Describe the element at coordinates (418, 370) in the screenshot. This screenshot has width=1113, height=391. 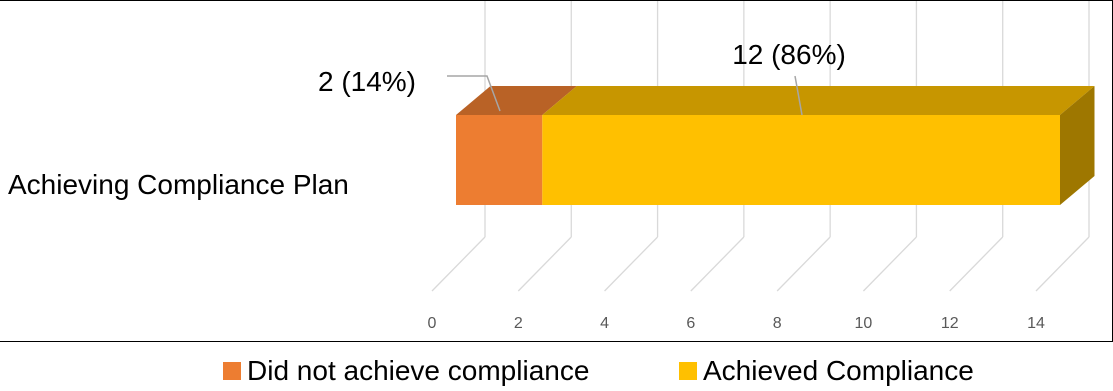
I see `legend-label: Did not achieve compliance` at that location.